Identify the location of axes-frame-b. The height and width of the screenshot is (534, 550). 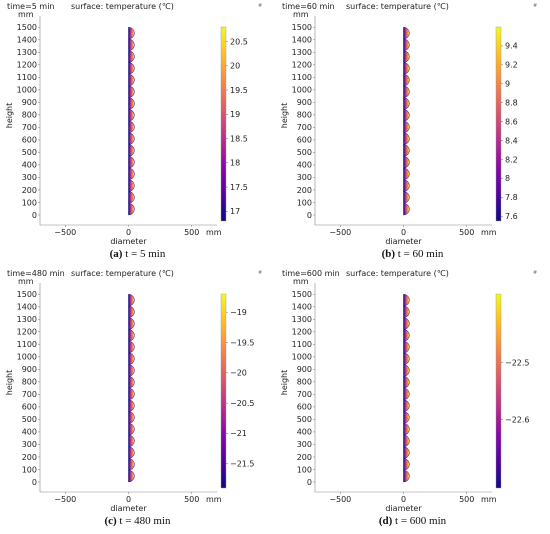
(403, 121).